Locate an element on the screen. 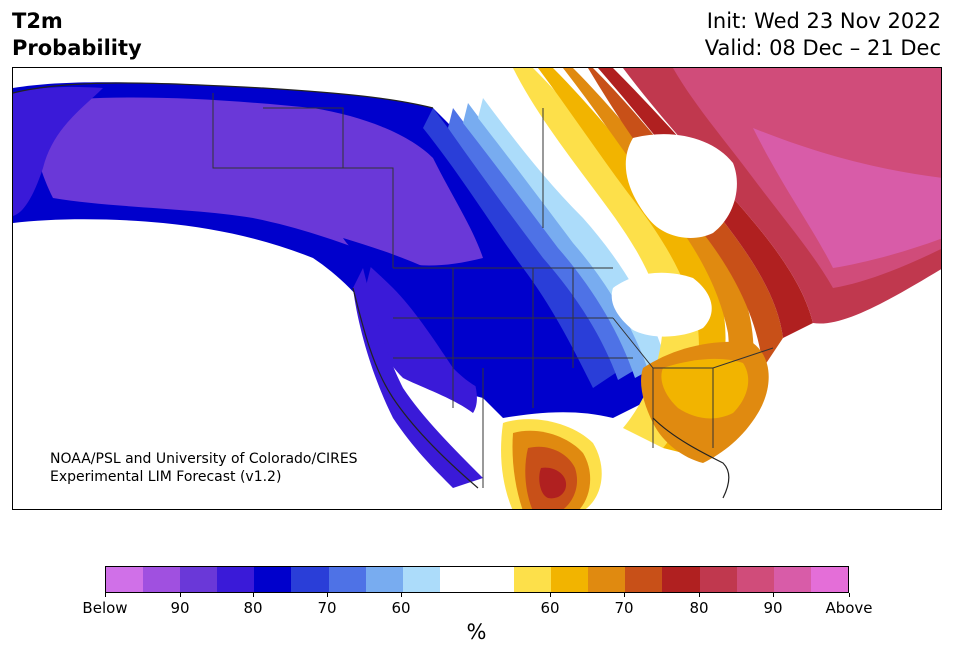  credit-line-2: Experimental LIM Forecast (v1.2) is located at coordinates (166, 477).